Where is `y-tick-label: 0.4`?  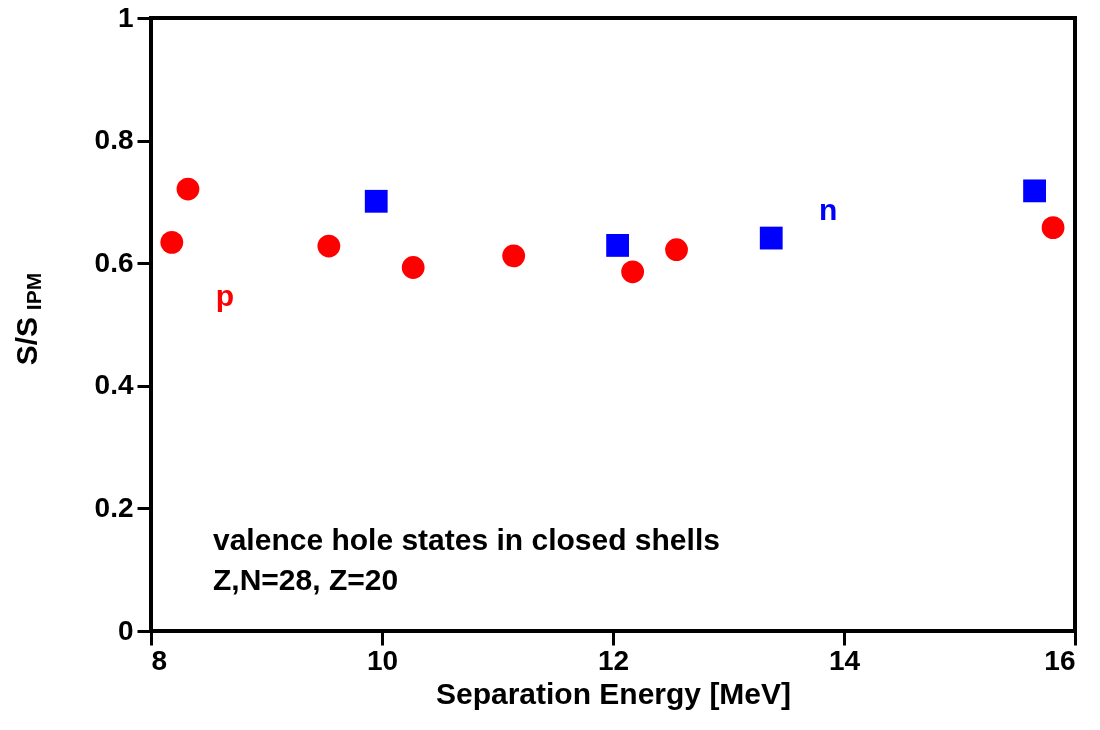
y-tick-label: 0.4 is located at coordinates (114, 385).